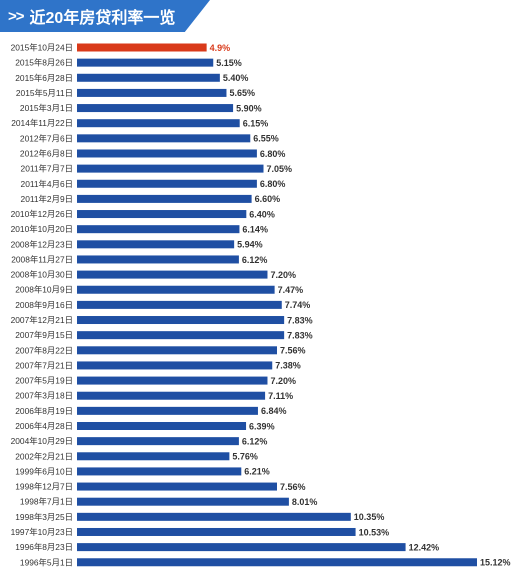  Describe the element at coordinates (42, 48) in the screenshot. I see `category-label: 2015年10月24日` at that location.